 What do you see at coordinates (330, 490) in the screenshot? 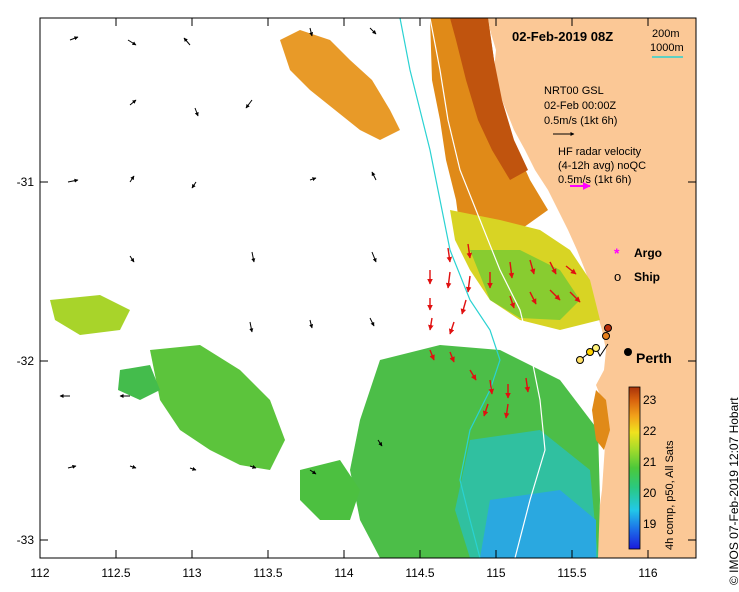
I see `sst-patch-sw-green` at bounding box center [330, 490].